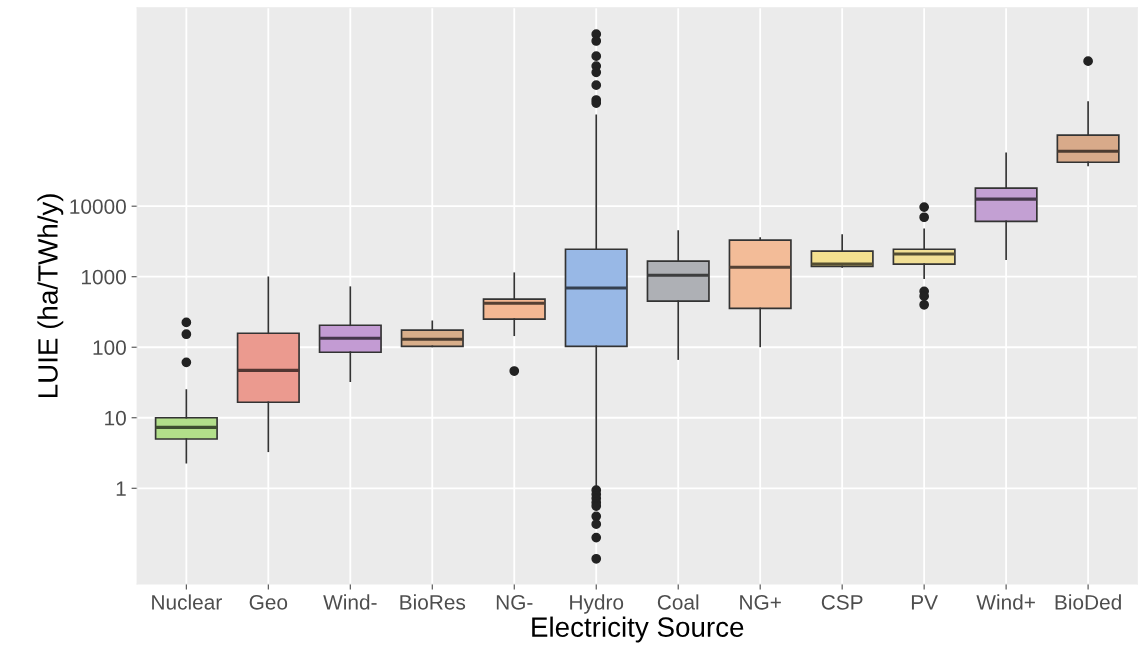  What do you see at coordinates (187, 602) in the screenshot?
I see `x-tick-label: Nuclear` at bounding box center [187, 602].